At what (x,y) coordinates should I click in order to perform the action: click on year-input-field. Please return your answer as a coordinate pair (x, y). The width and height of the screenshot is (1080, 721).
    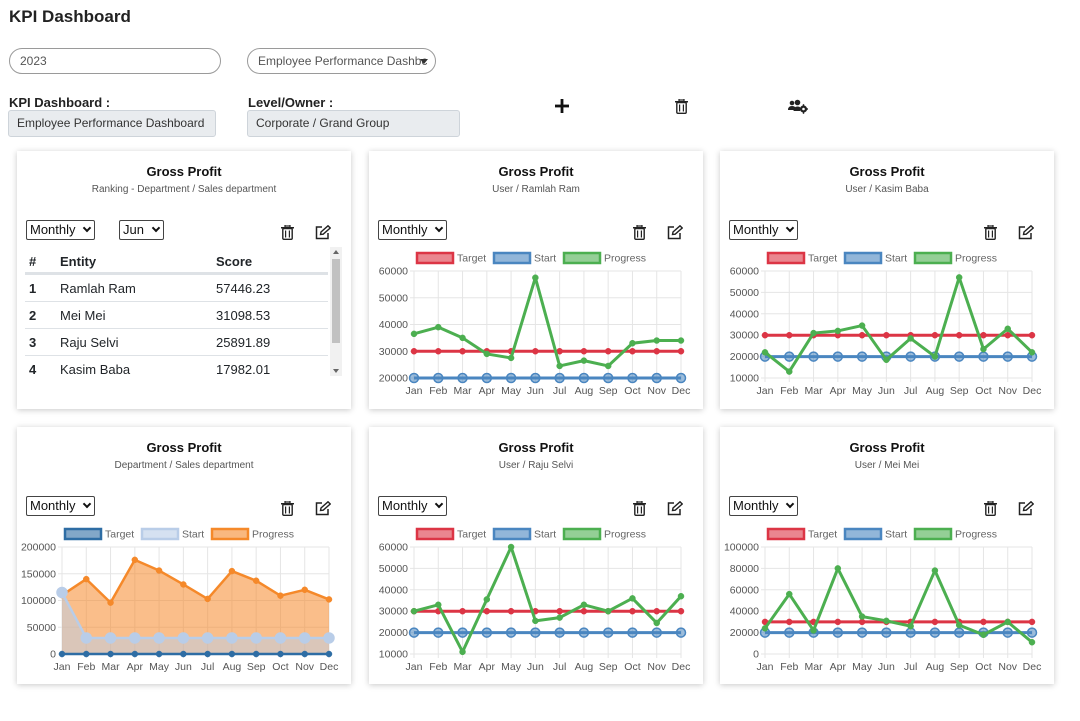
    Looking at the image, I should click on (115, 61).